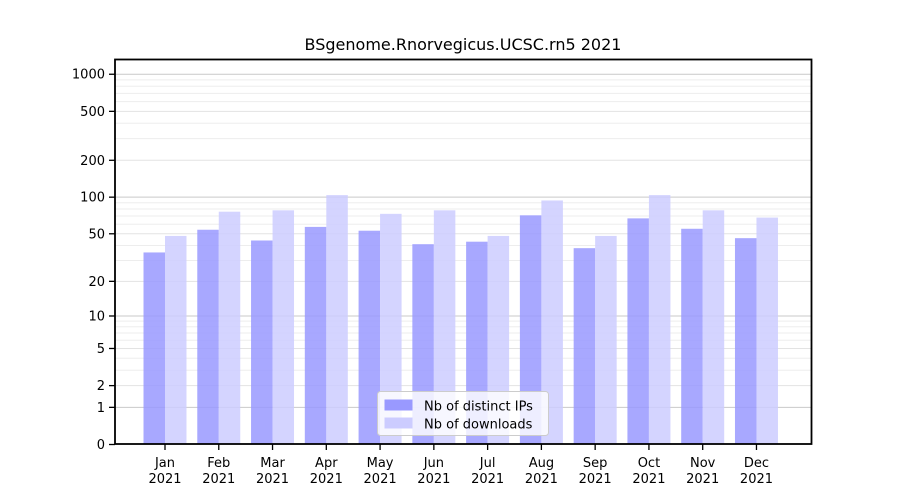  What do you see at coordinates (380, 463) in the screenshot?
I see `x-tick-label-month: May` at bounding box center [380, 463].